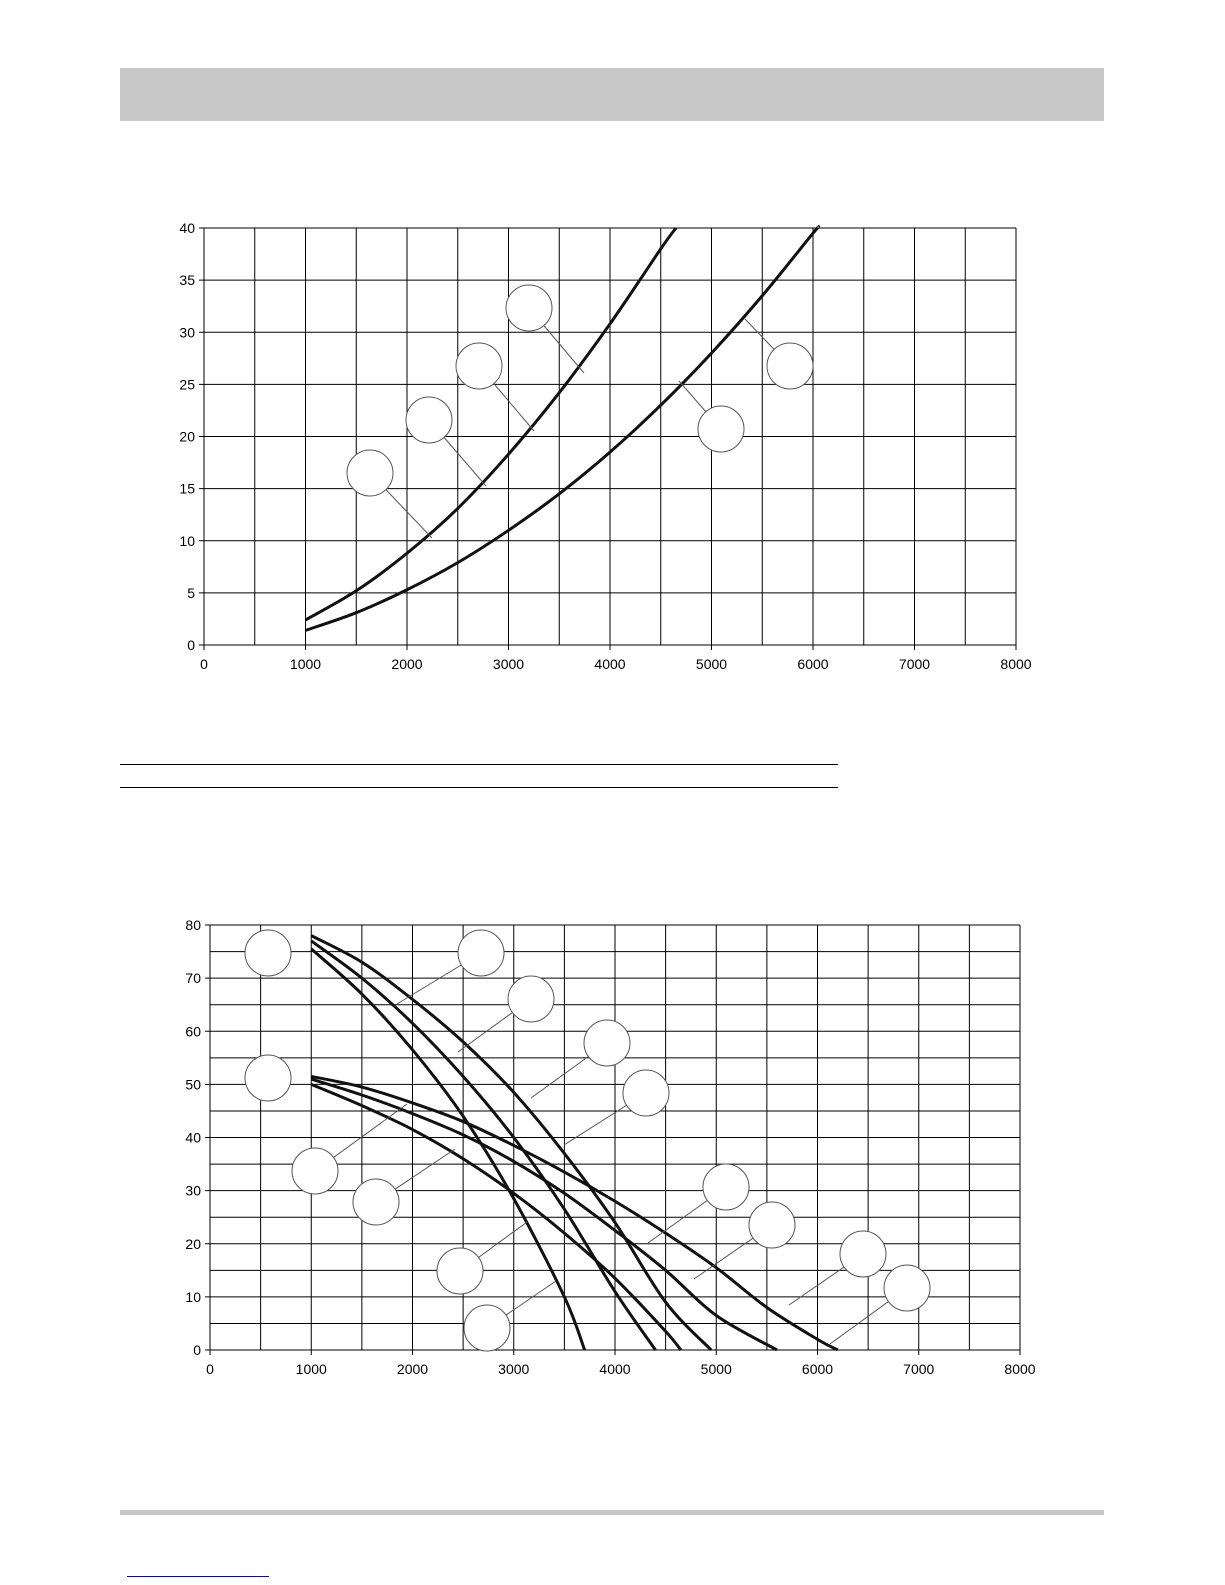 This screenshot has height=1585, width=1225. What do you see at coordinates (198, 1576) in the screenshot?
I see `footer-link-underline` at bounding box center [198, 1576].